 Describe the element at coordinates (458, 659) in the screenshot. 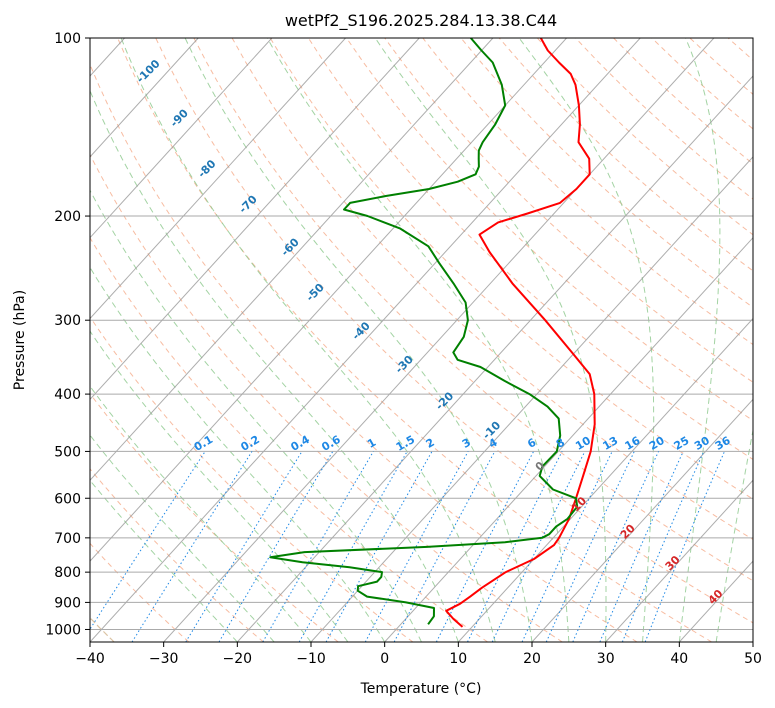

I see `x-tick-label: 10` at that location.